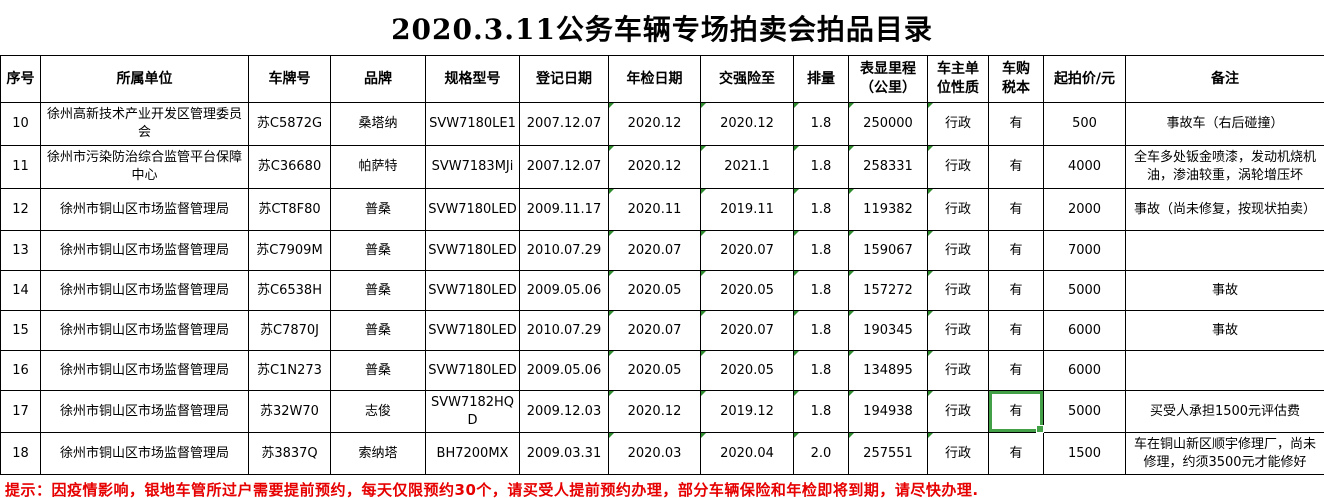 This screenshot has height=498, width=1324. Describe the element at coordinates (1224, 411) in the screenshot. I see `table-cell: 买受人承担1500元评估费` at that location.